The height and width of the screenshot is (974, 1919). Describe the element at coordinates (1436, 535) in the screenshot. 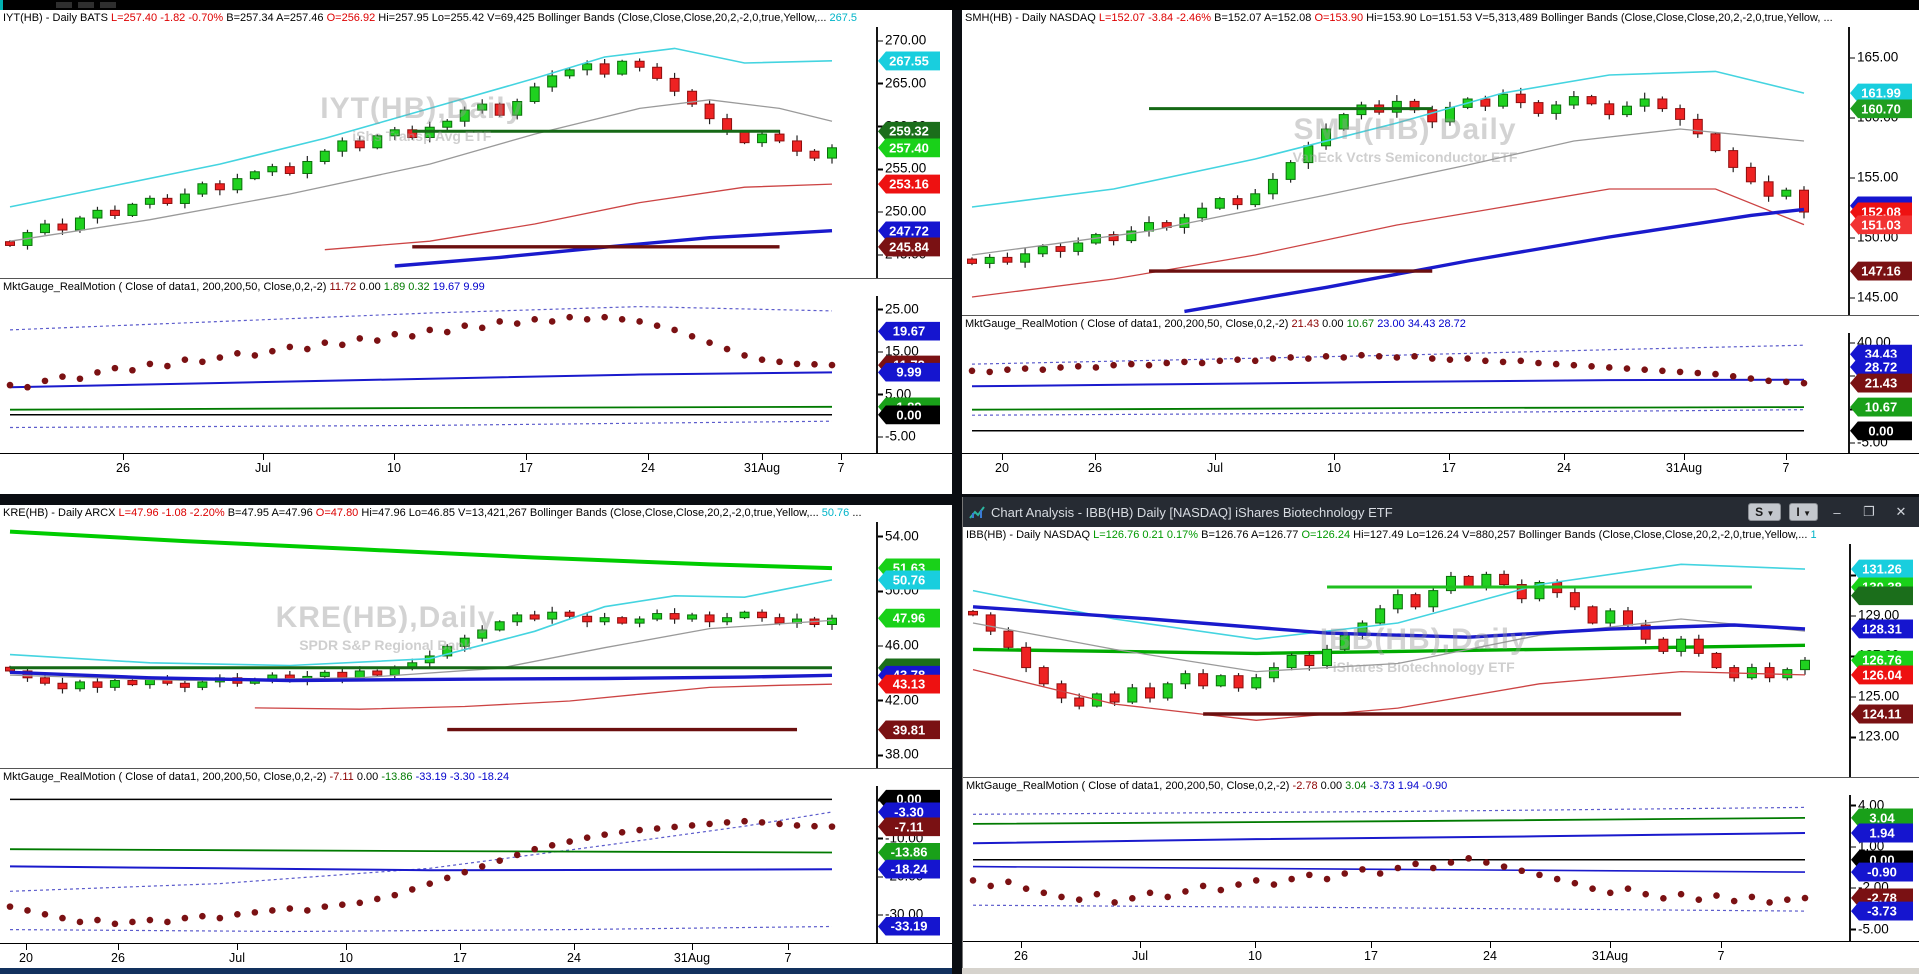

I see `header-segment: Hi=127.49 Lo=126.24 V=880,257` at that location.